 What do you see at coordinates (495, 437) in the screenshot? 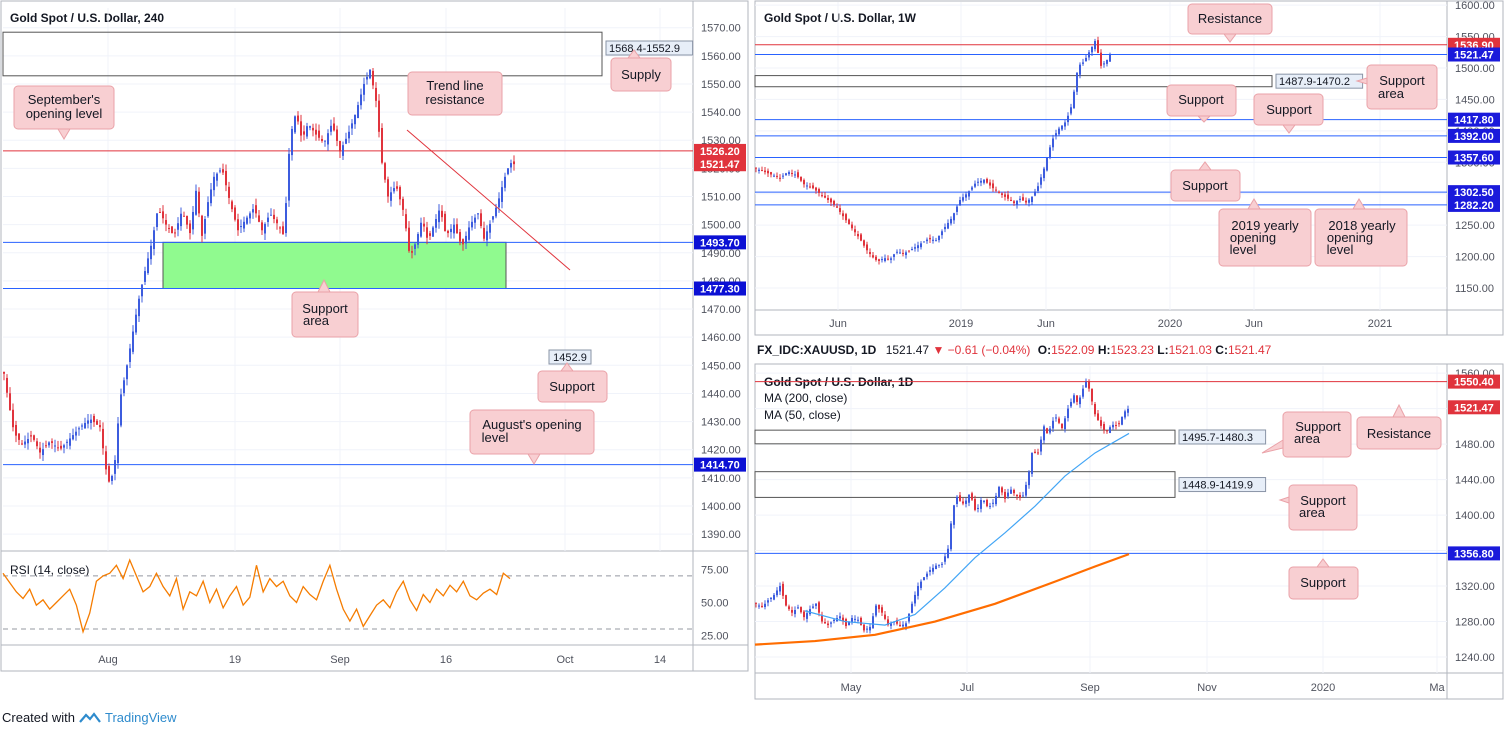
I see `svg-text: level` at bounding box center [495, 437].